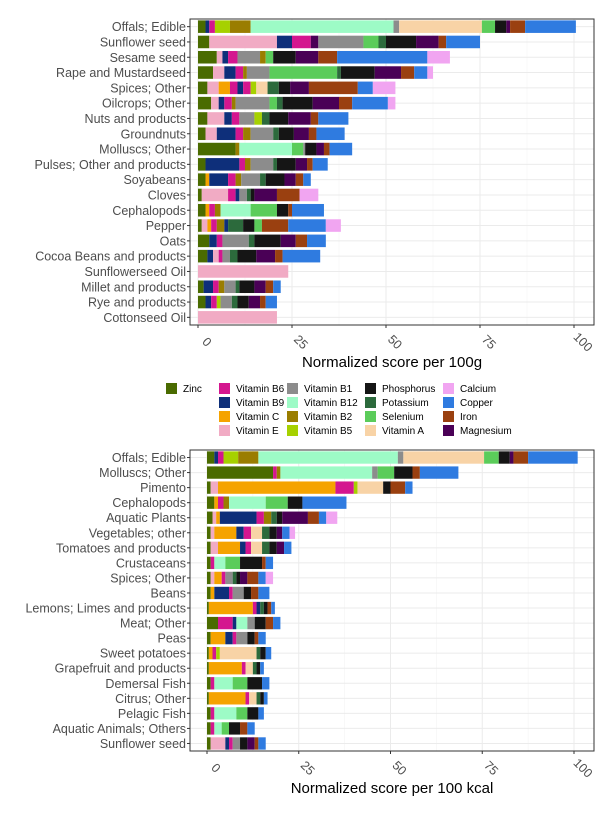 The image size is (606, 814). What do you see at coordinates (468, 417) in the screenshot?
I see `legend-label: Iron` at bounding box center [468, 417].